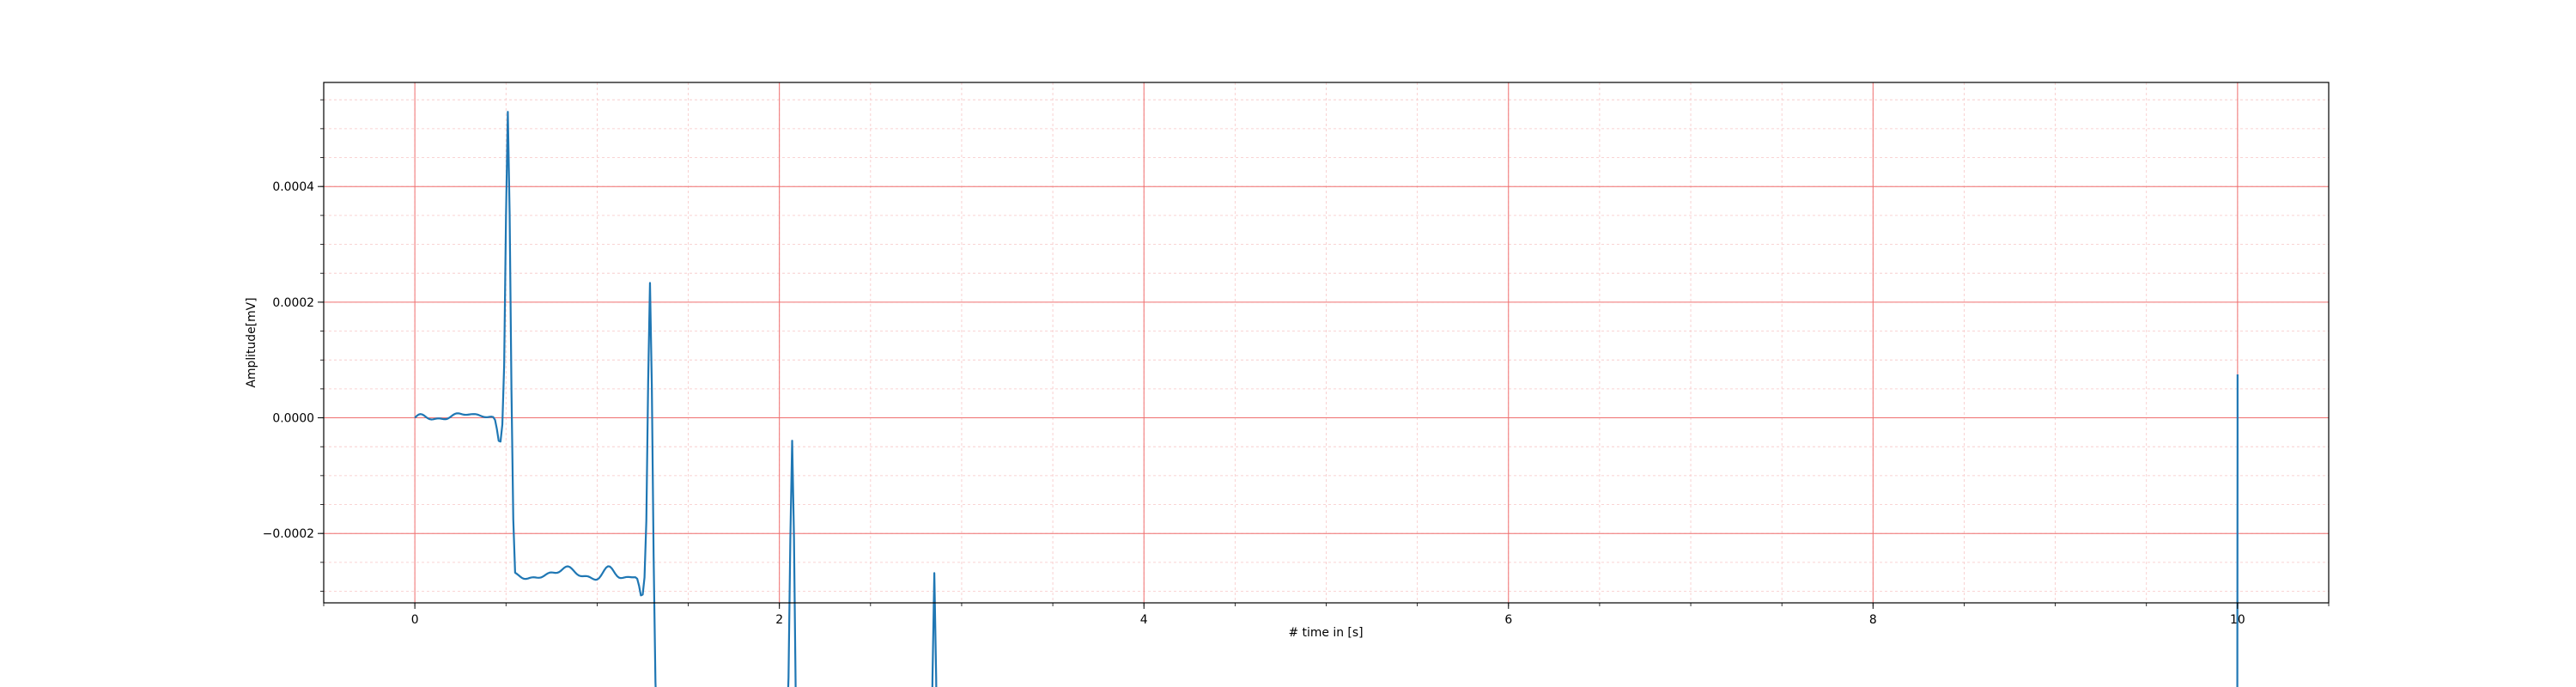 This screenshot has height=687, width=2576. What do you see at coordinates (1508, 620) in the screenshot?
I see `x-tick-label: 6` at bounding box center [1508, 620].